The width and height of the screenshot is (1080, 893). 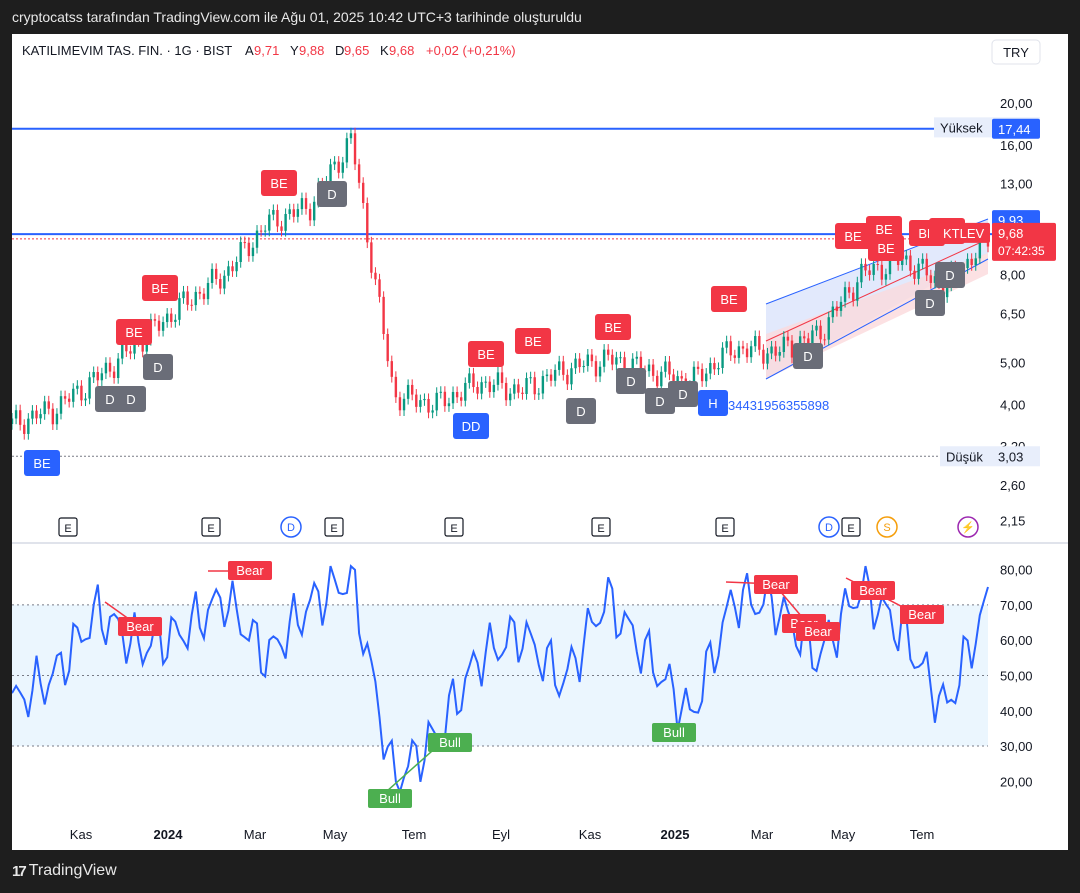 I want to click on time-tick: Kas, so click(x=81, y=834).